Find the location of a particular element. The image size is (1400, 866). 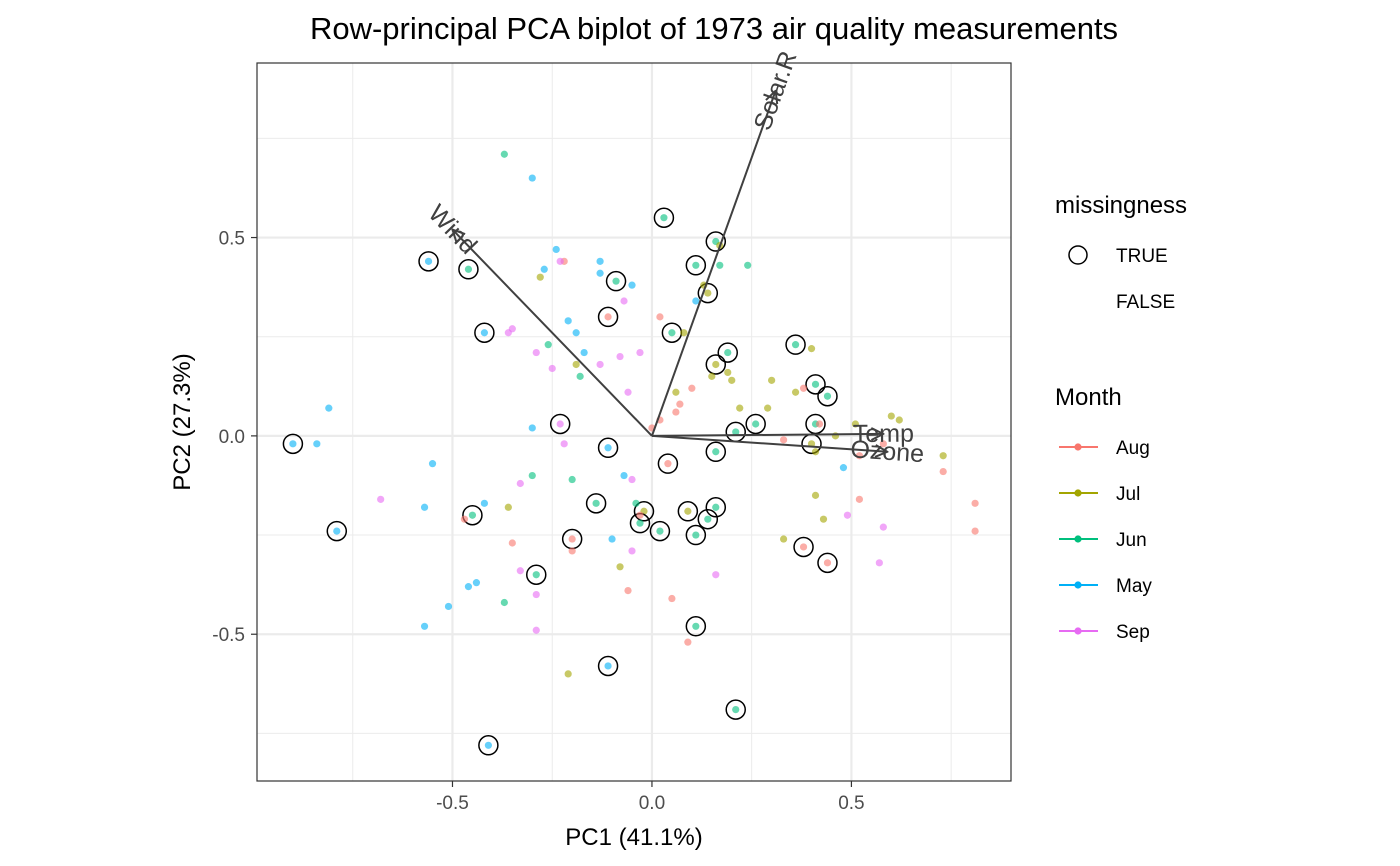

legend-missingness-label: TRUE is located at coordinates (1142, 256).